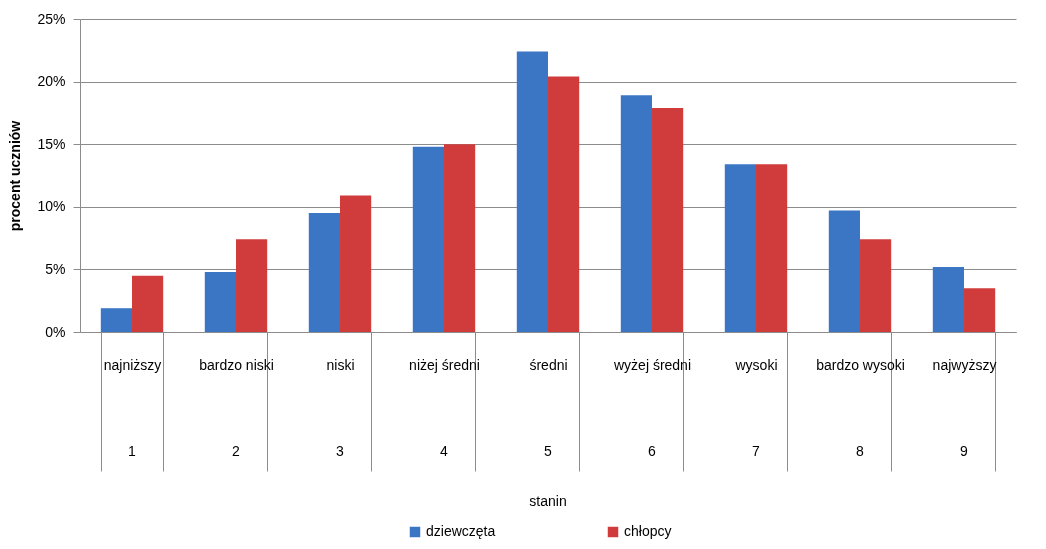 Image resolution: width=1046 pixels, height=549 pixels. What do you see at coordinates (548, 451) in the screenshot?
I see `text: 5` at bounding box center [548, 451].